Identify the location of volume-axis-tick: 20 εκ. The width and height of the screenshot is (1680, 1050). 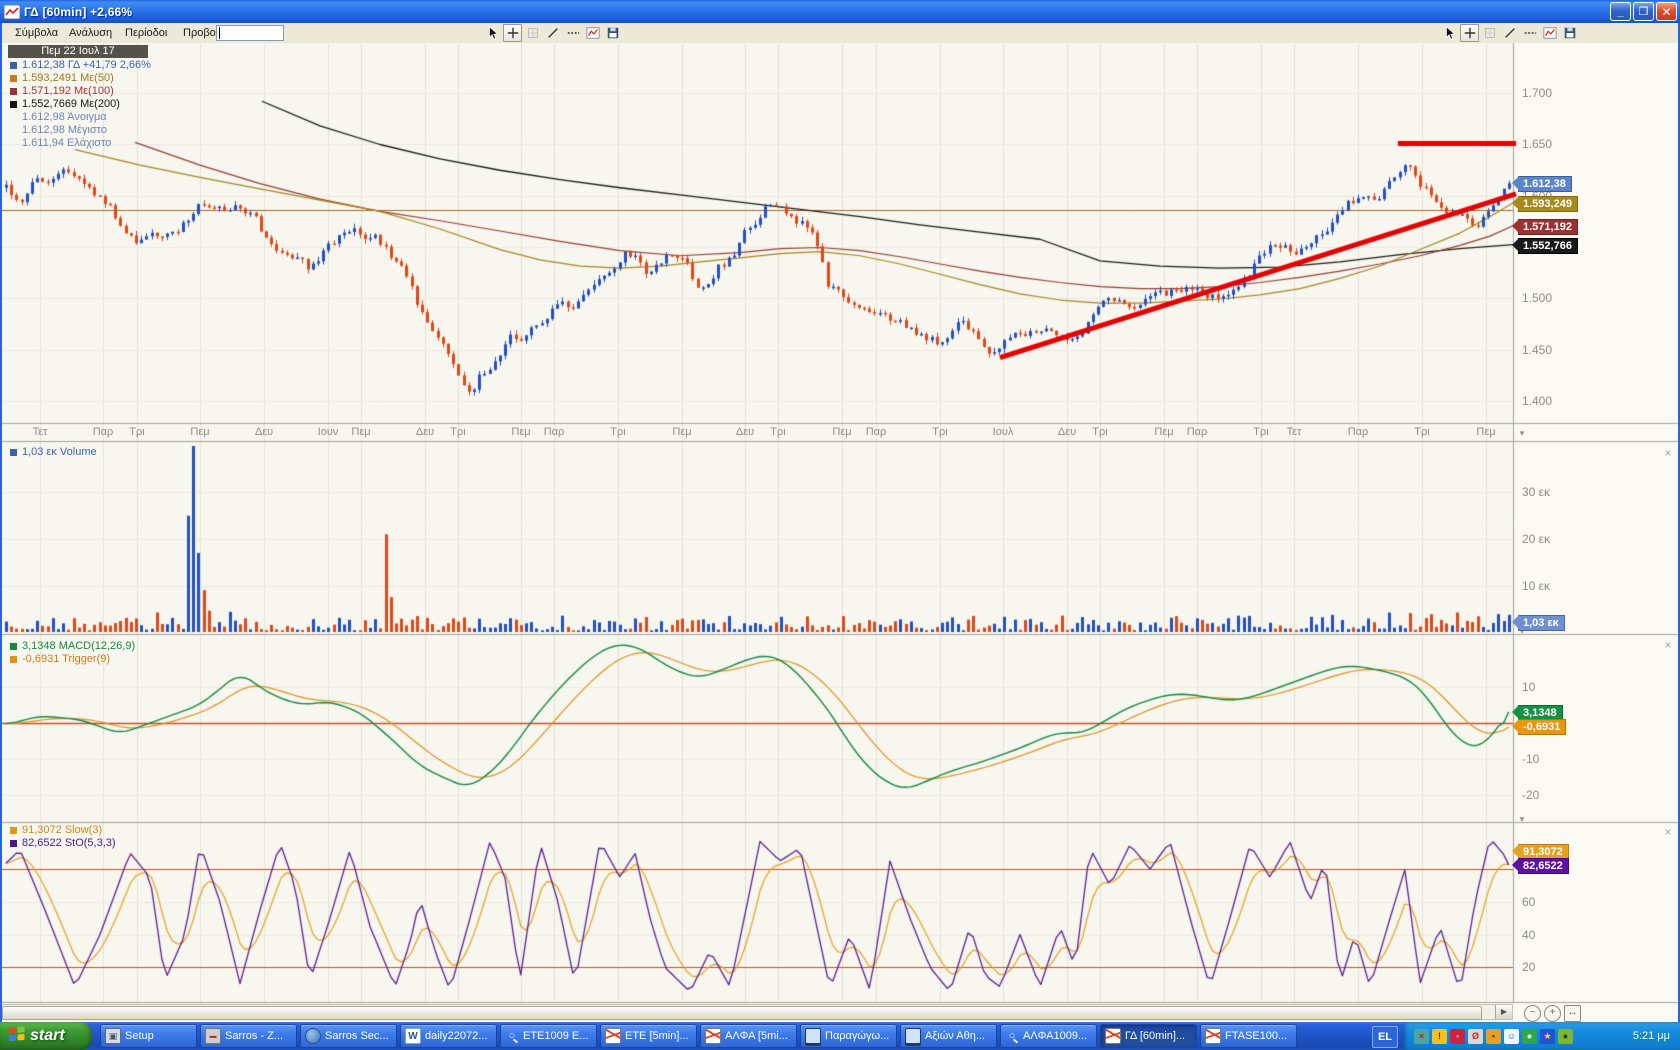
(1536, 539).